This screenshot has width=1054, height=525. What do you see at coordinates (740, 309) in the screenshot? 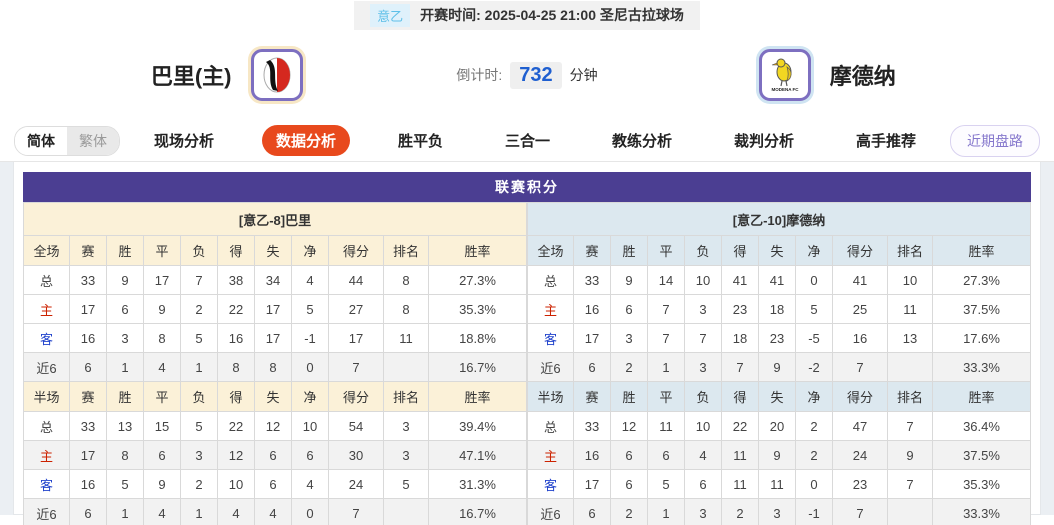
I see `stat-cell: 23` at bounding box center [740, 309].